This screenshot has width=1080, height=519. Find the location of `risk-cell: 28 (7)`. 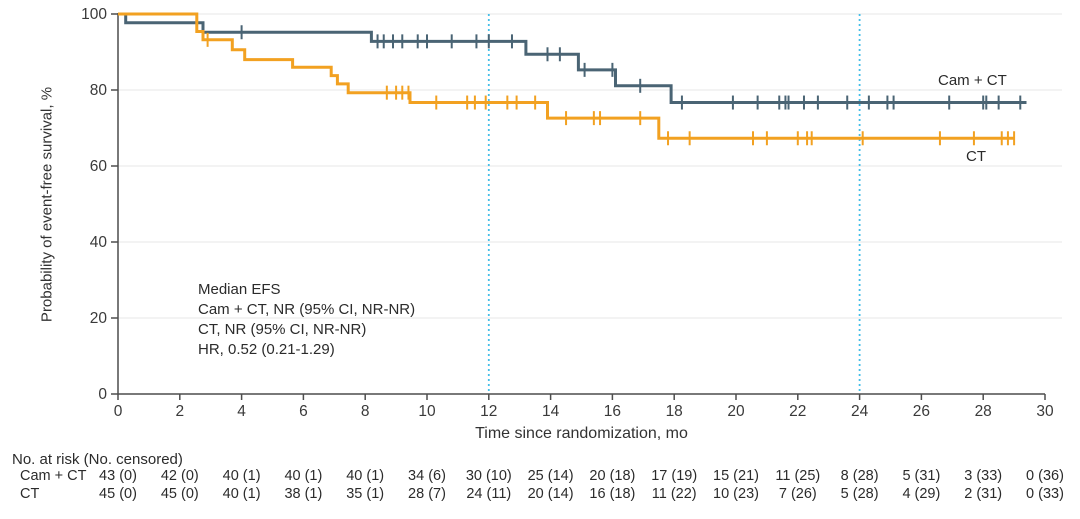

risk-cell: 28 (7) is located at coordinates (427, 494).